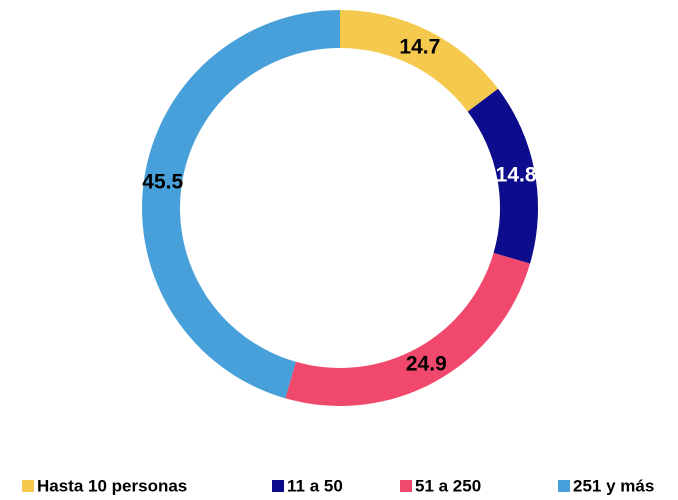  Describe the element at coordinates (448, 485) in the screenshot. I see `legend-label: 51 a 250` at that location.